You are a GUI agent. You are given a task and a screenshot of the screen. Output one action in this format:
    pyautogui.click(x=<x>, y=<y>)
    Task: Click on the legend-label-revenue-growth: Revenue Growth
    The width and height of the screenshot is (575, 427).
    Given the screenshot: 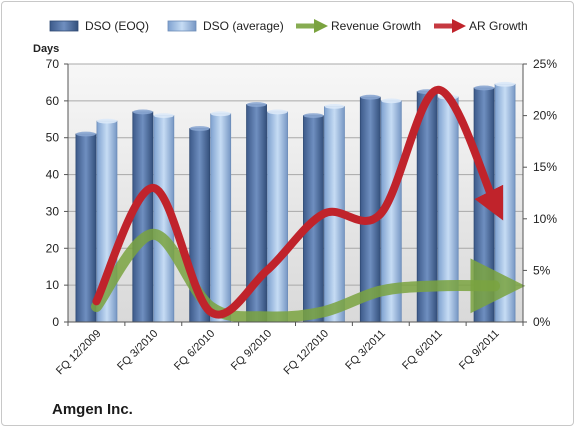 What is the action you would take?
    pyautogui.click(x=376, y=26)
    